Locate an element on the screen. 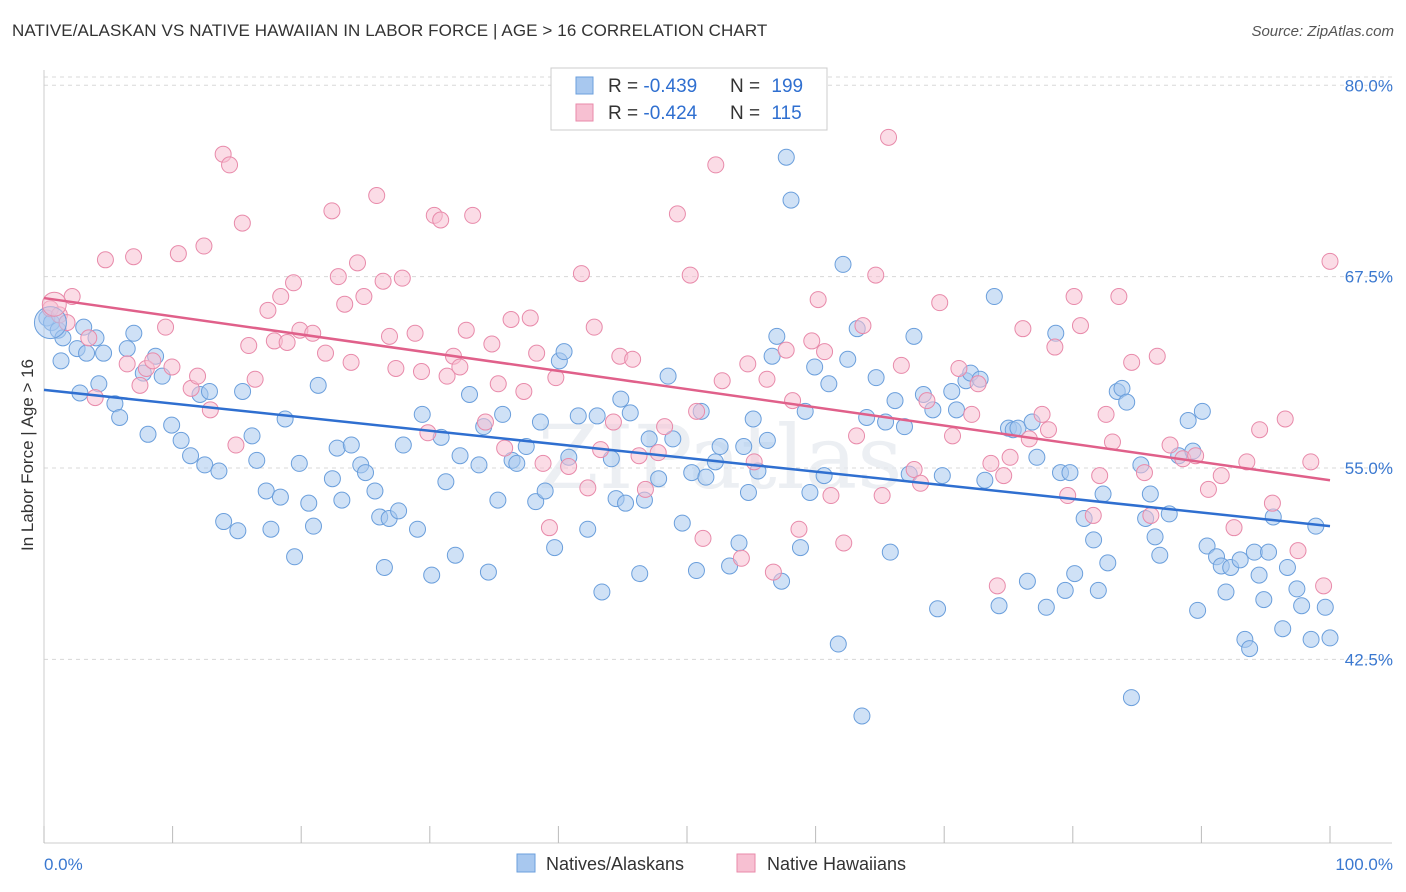 This screenshot has height=892, width=1406. svg-text: R = -0.424 is located at coordinates (653, 113).